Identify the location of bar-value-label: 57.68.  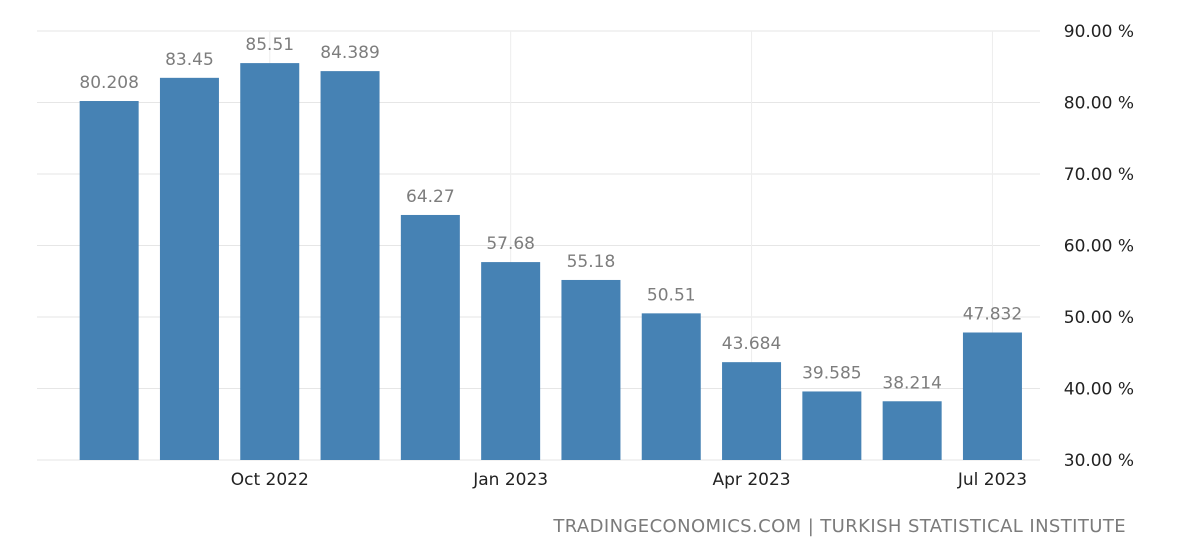
(510, 244).